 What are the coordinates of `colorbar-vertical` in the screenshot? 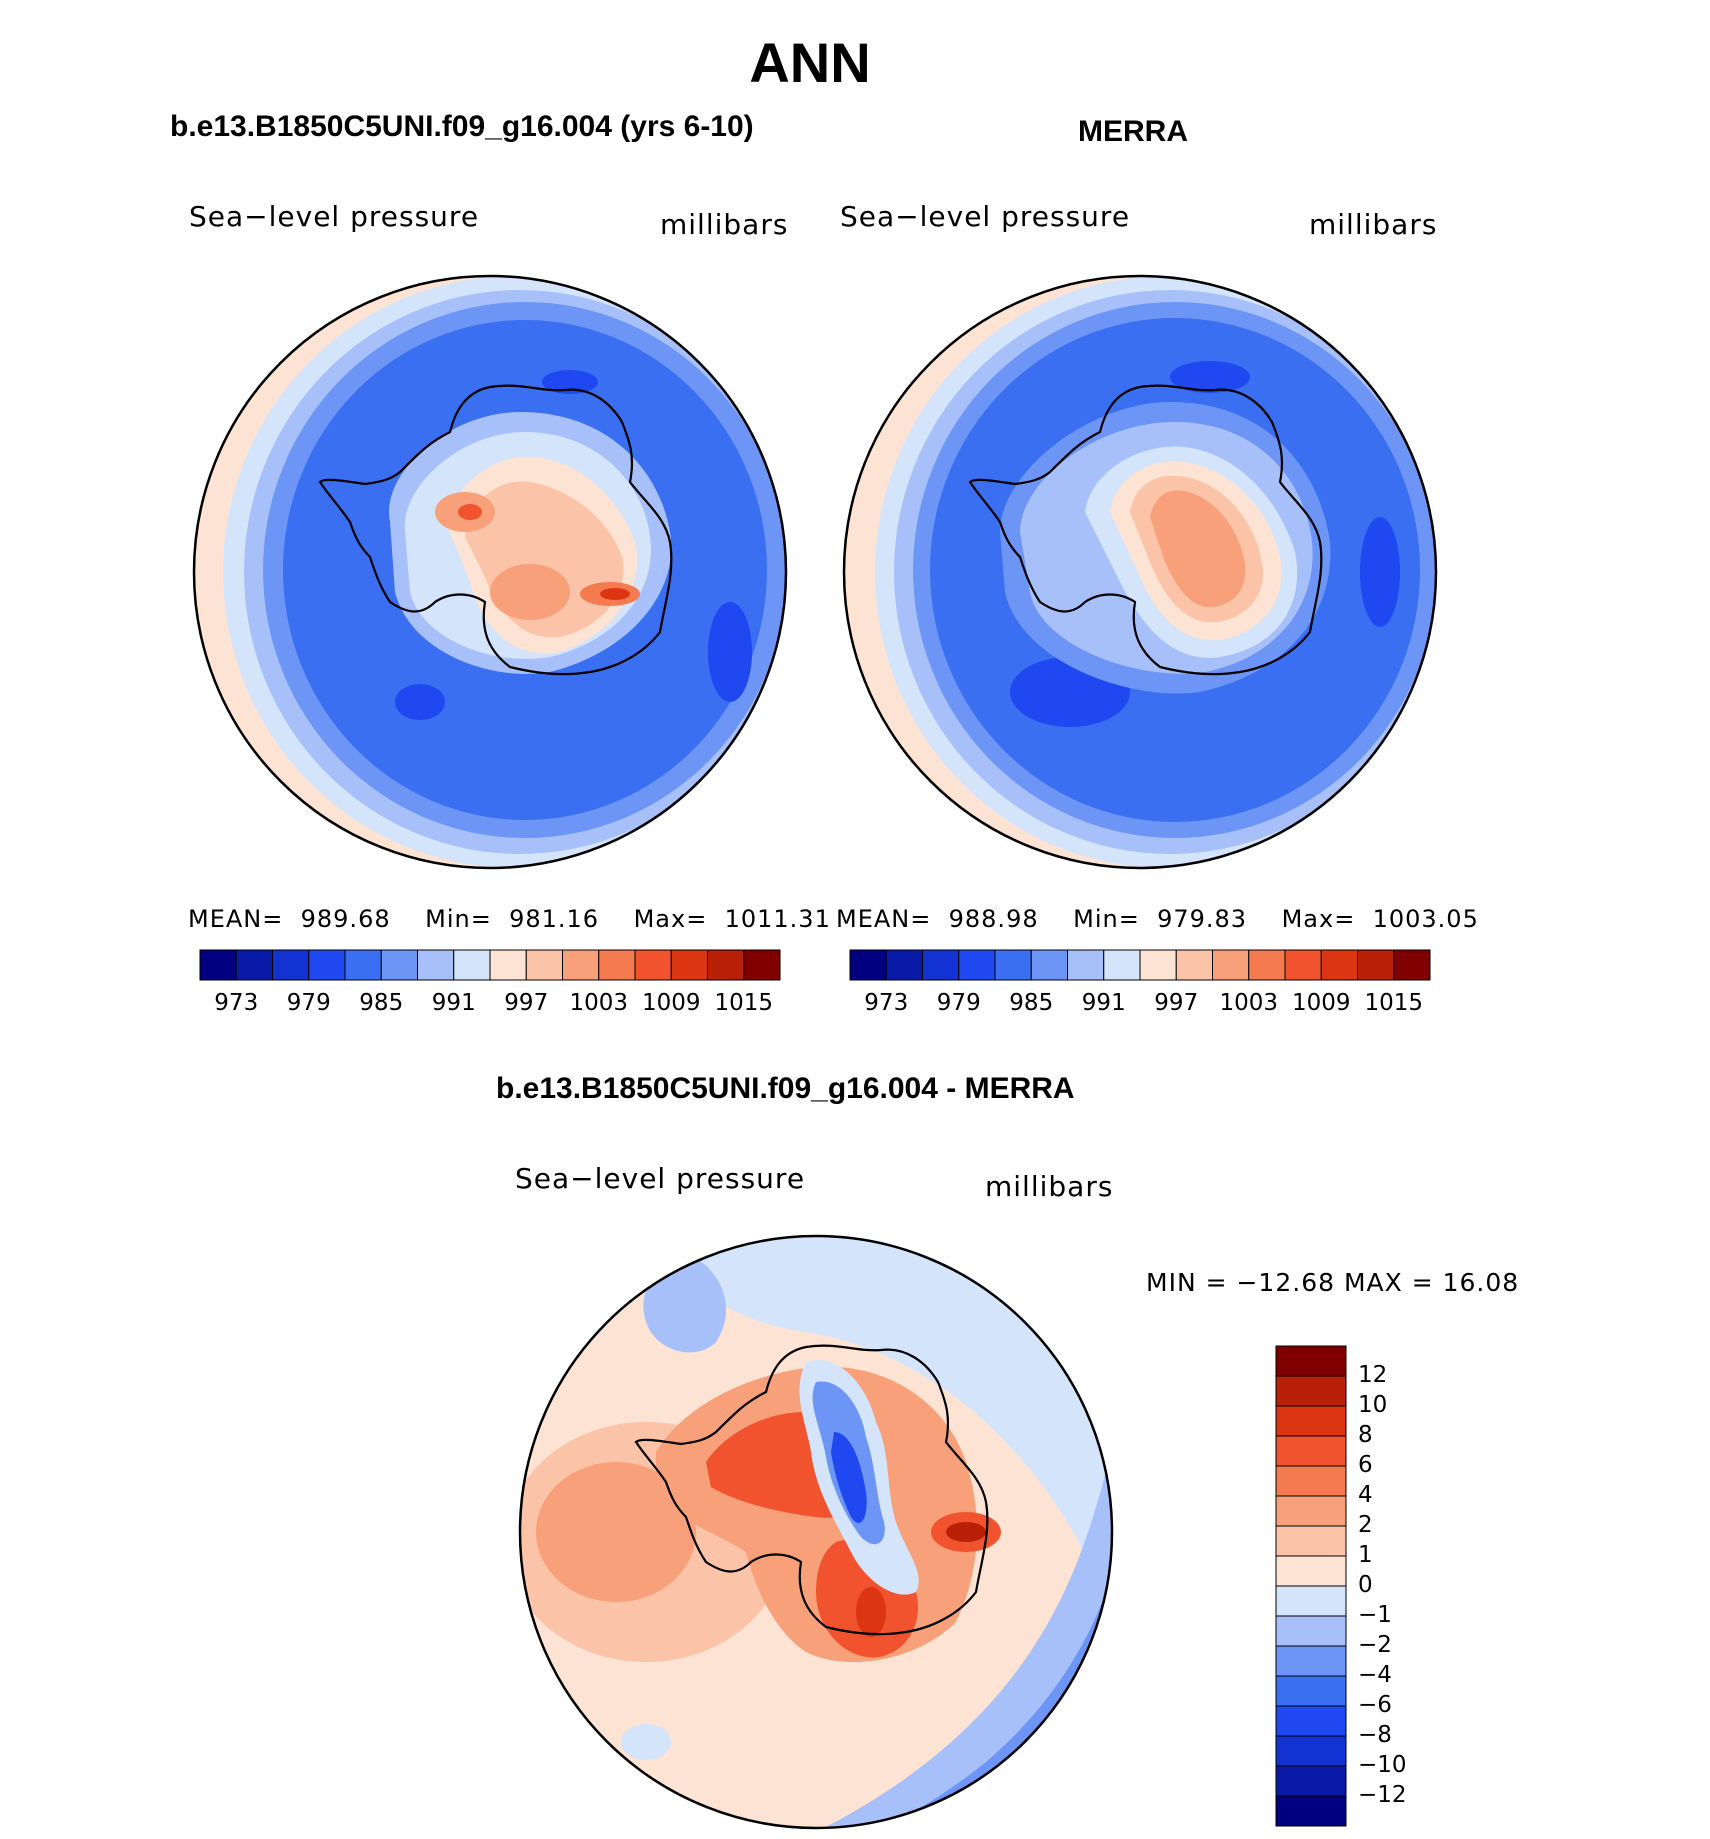 It's located at (1311, 1586).